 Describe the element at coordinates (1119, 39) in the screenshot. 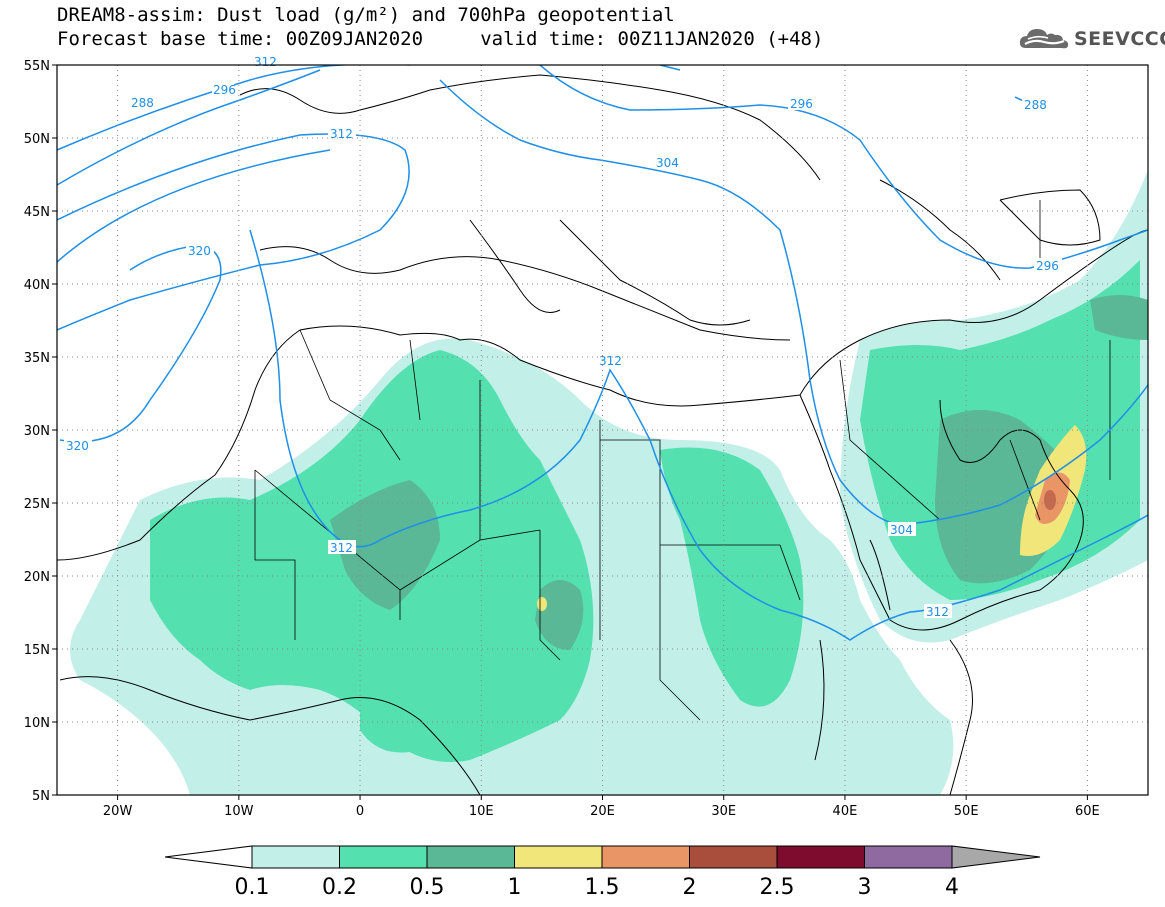

I see `logo-text: SEEVCCC` at that location.